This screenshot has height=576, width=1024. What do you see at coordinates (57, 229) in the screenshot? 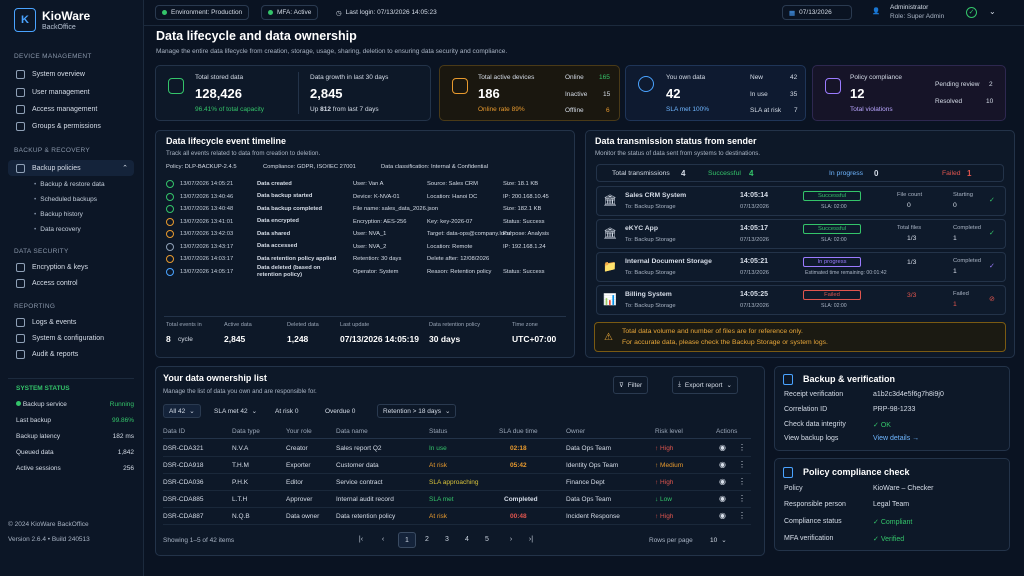
I see `sidebar-subitem: Data recovery` at bounding box center [57, 229].